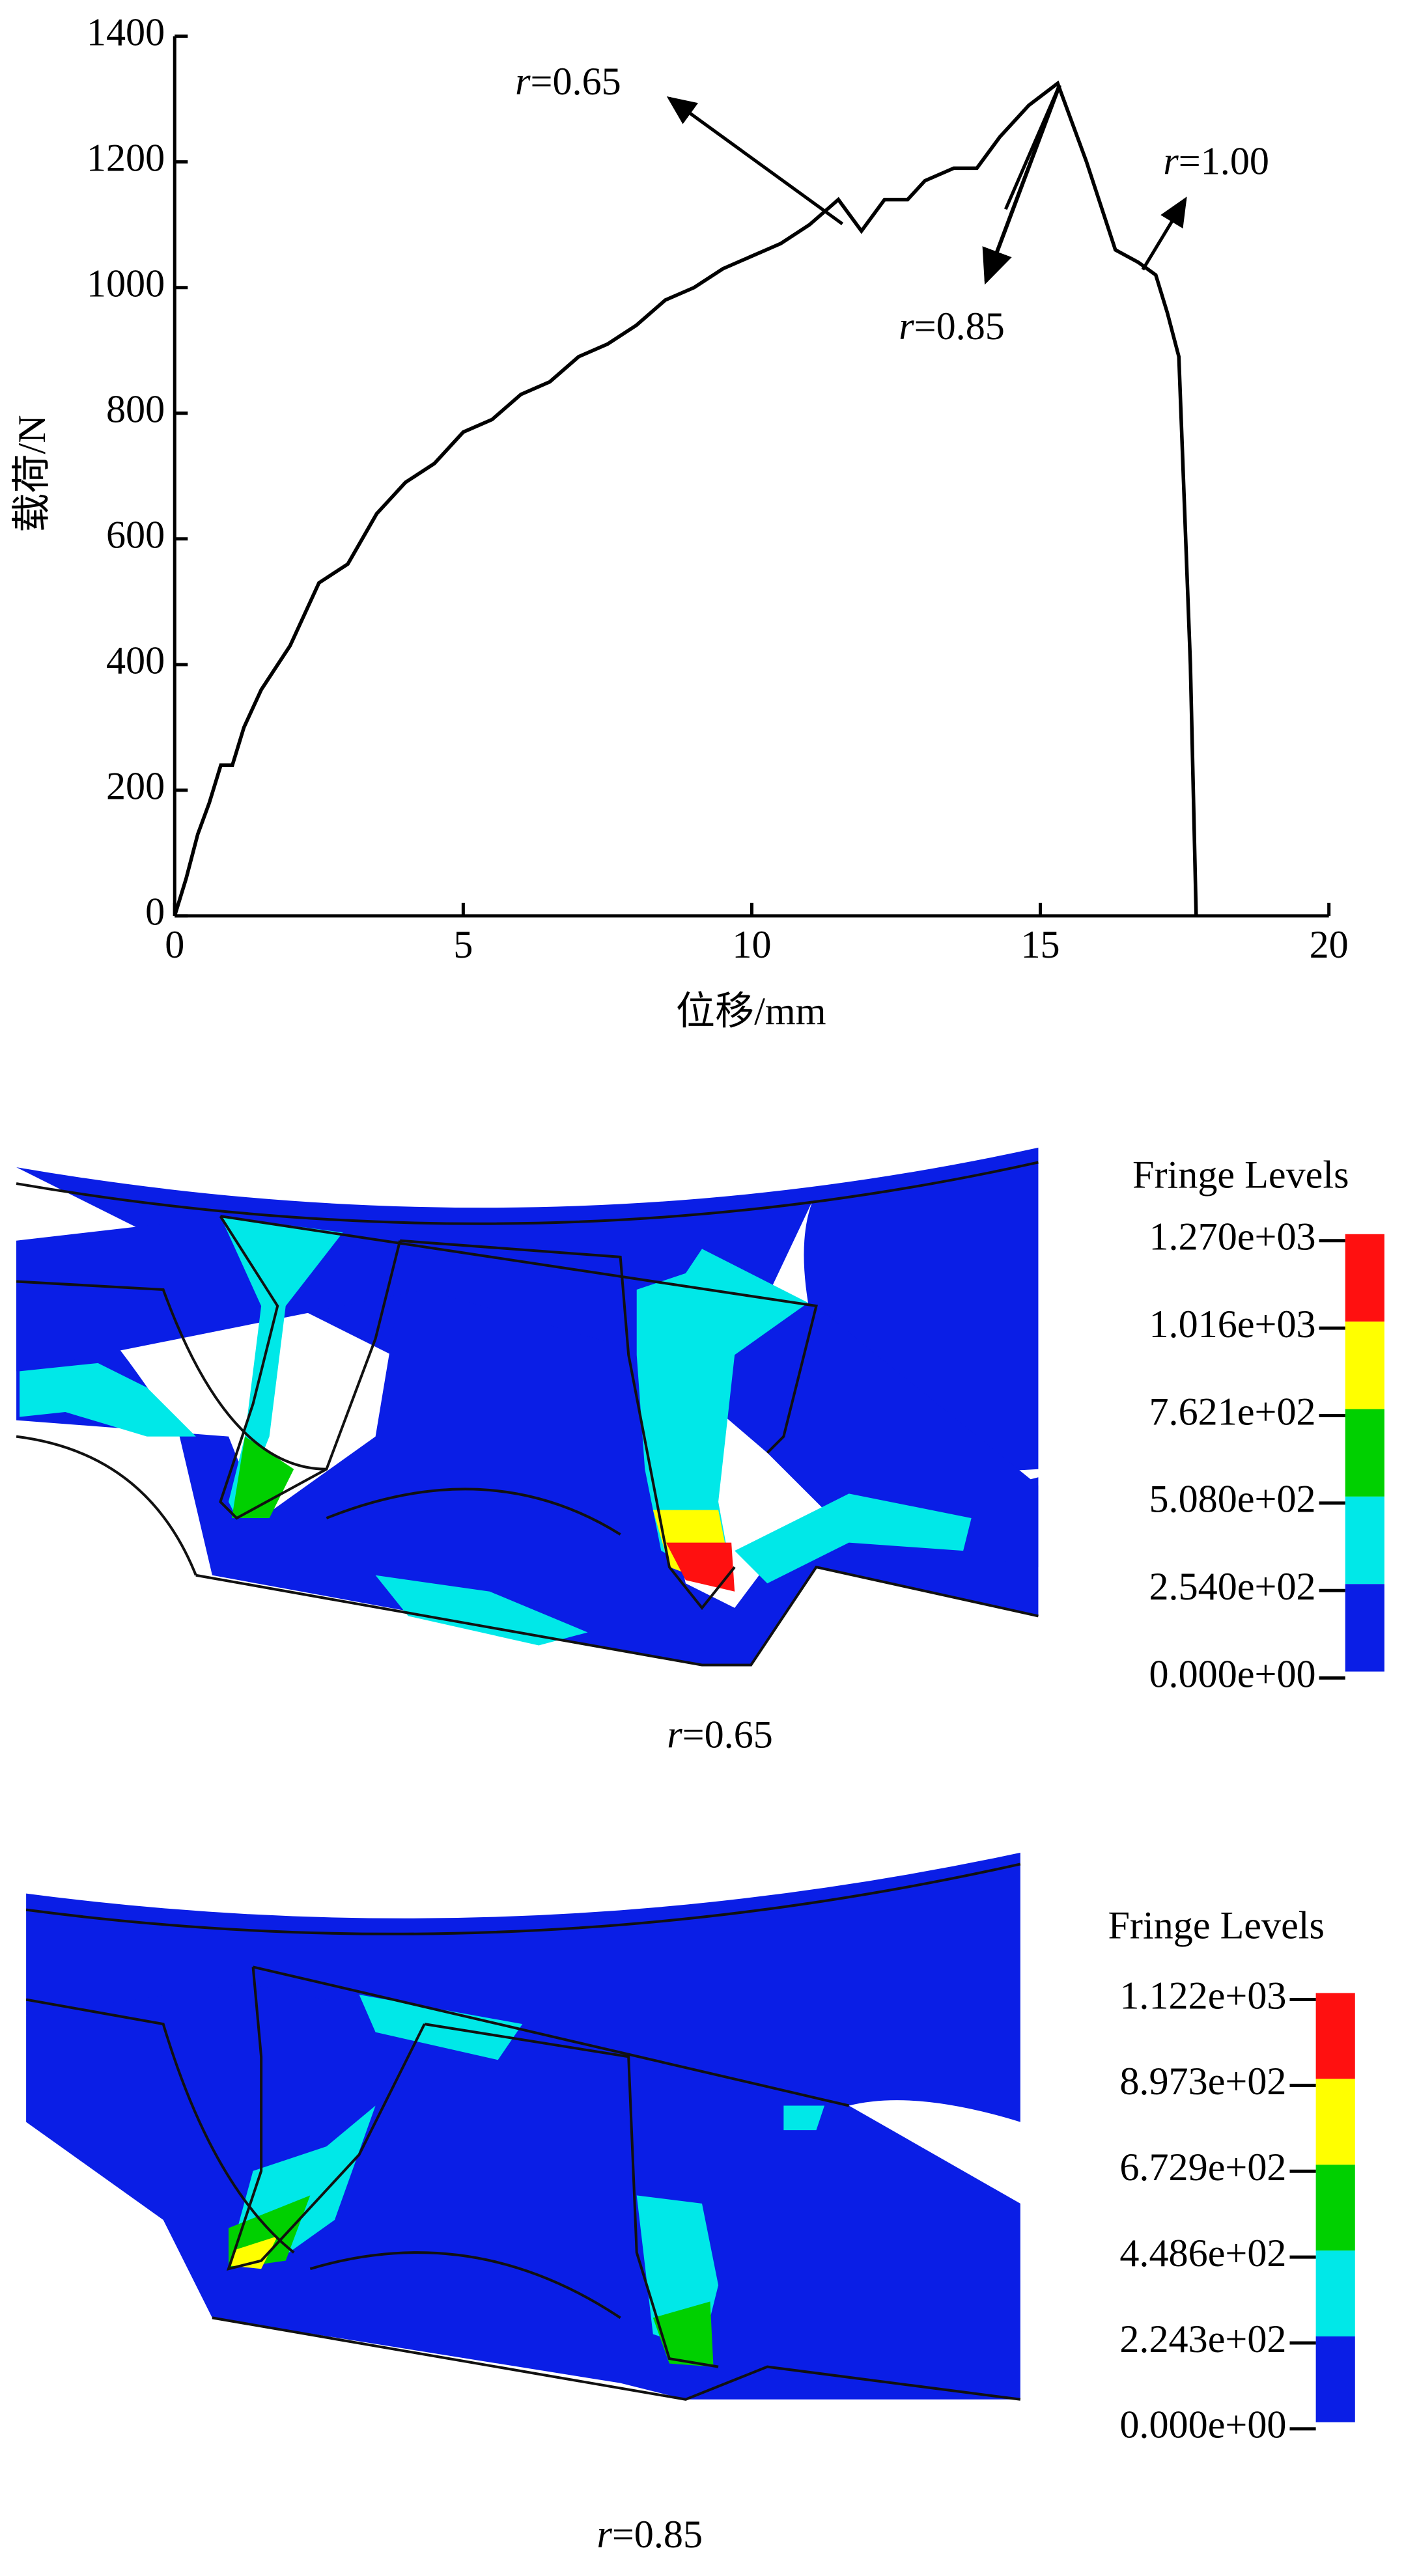 The width and height of the screenshot is (1404, 2576). What do you see at coordinates (1202, 2167) in the screenshot?
I see `legend-label: 6.729e+02` at bounding box center [1202, 2167].